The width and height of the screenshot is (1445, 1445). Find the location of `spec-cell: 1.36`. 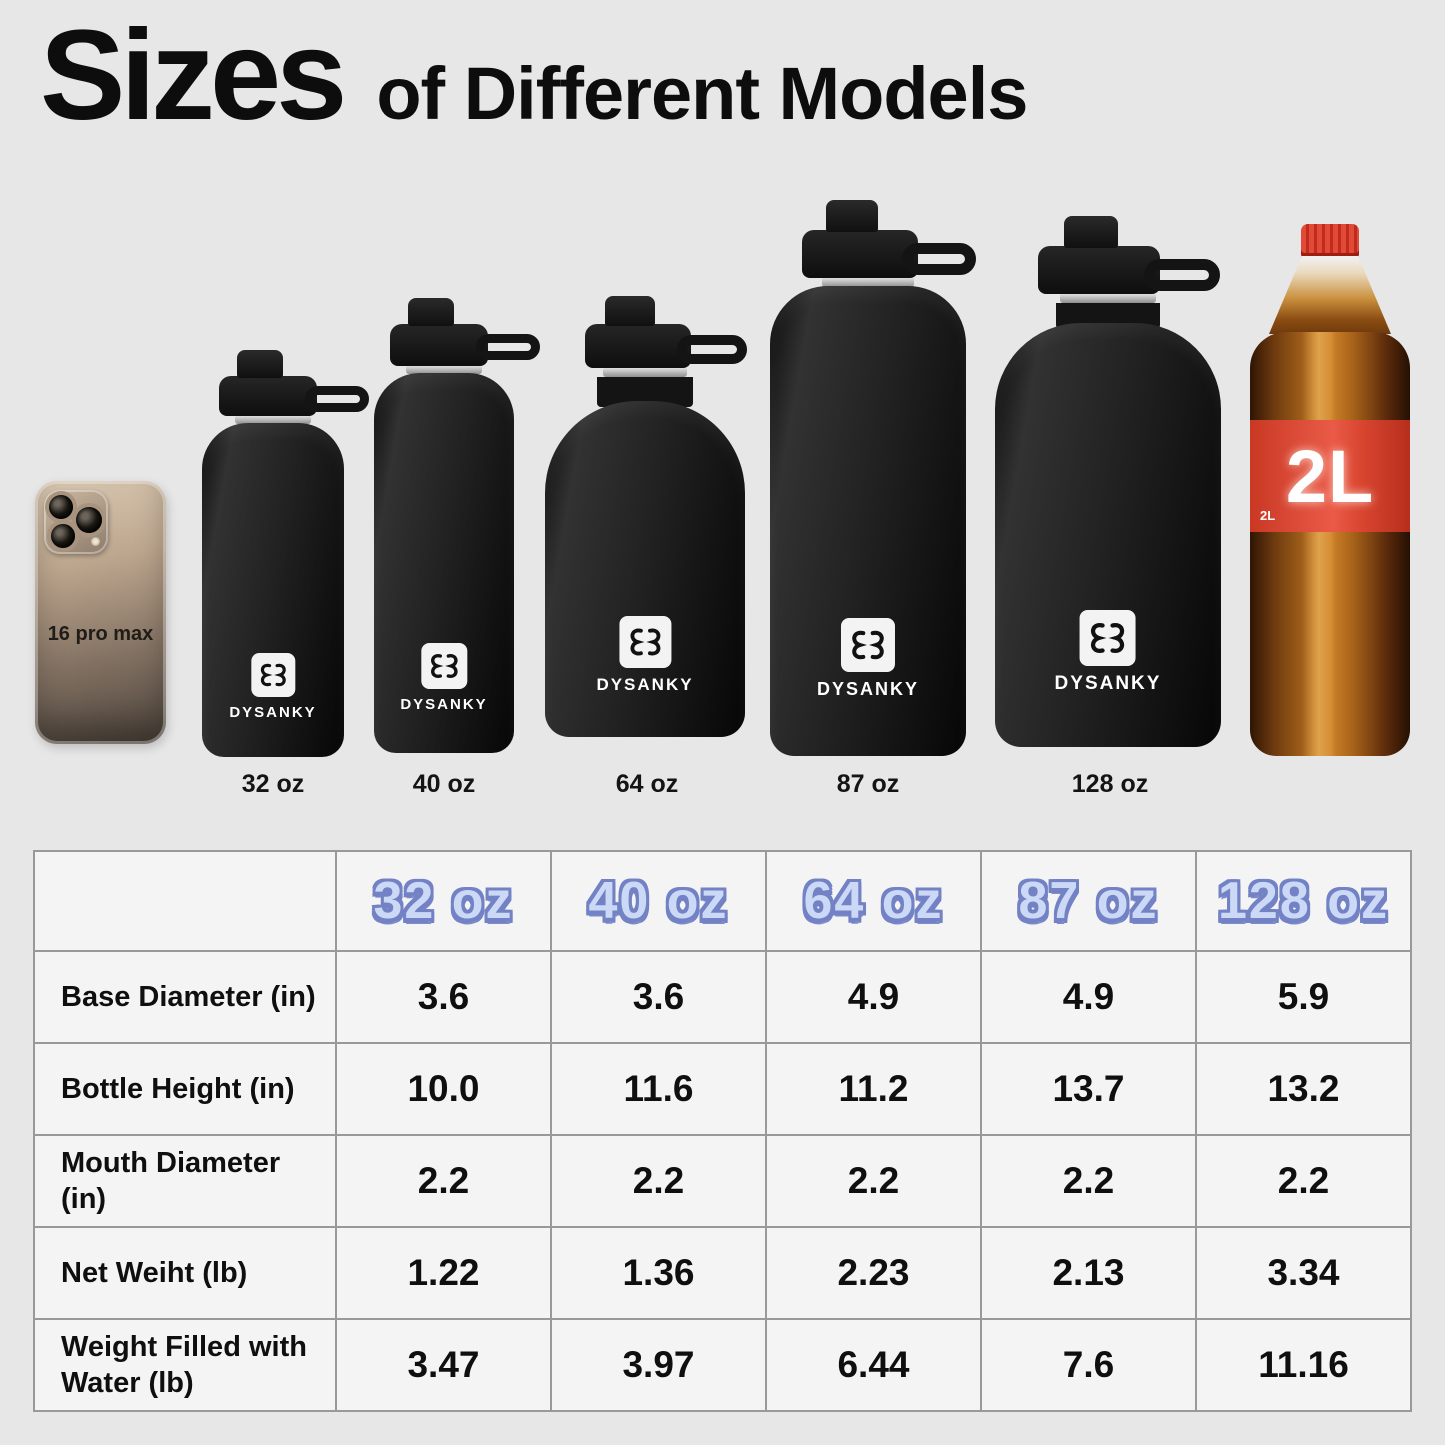

spec-cell: 1.36 is located at coordinates (659, 1274).